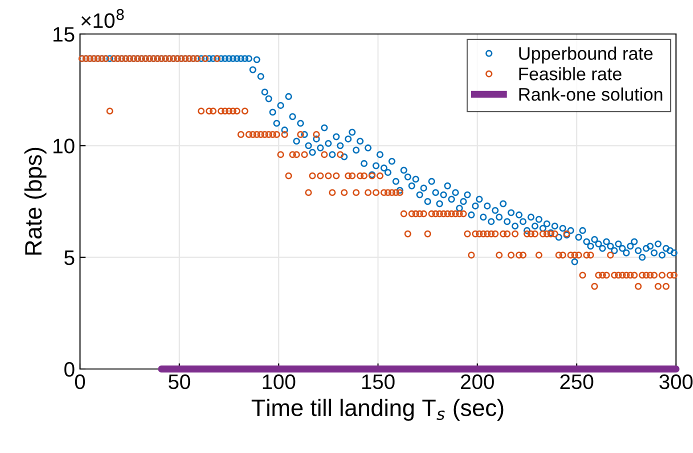 The image size is (693, 453). What do you see at coordinates (69, 369) in the screenshot?
I see `y-tick-label: 0` at bounding box center [69, 369].